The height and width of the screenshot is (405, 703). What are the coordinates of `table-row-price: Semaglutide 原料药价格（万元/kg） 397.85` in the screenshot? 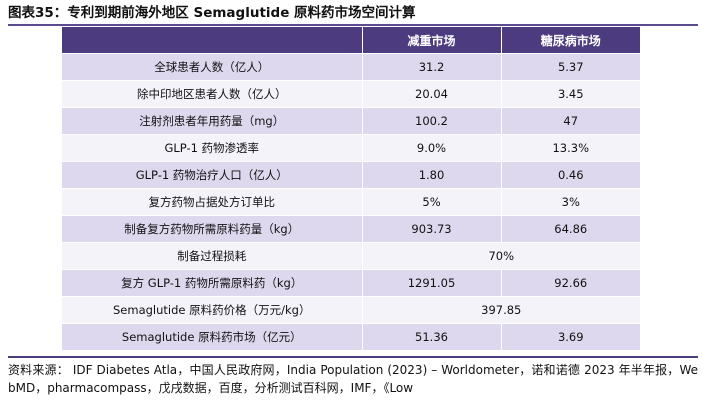 It's located at (351, 310).